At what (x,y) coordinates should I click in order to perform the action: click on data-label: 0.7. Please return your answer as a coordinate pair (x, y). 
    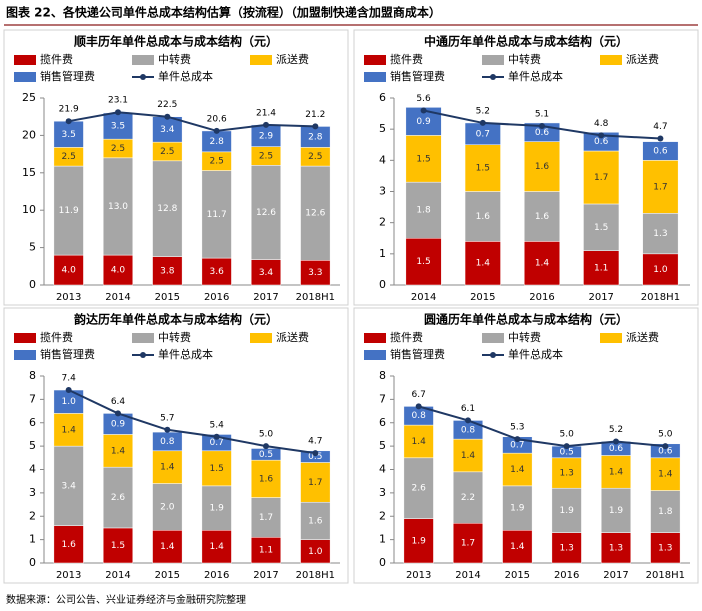
    Looking at the image, I should click on (517, 445).